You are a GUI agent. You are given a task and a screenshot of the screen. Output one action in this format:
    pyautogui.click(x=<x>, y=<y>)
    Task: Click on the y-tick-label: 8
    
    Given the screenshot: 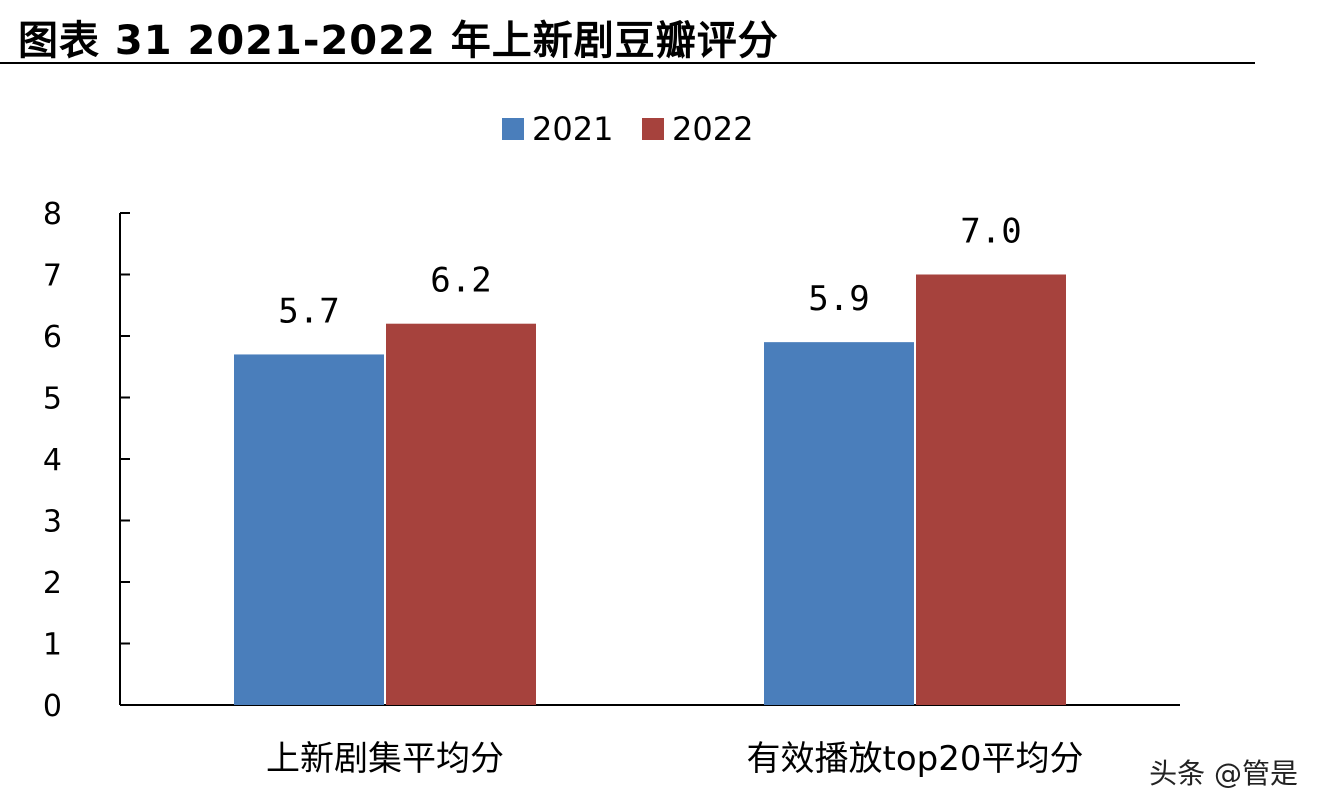 What is the action you would take?
    pyautogui.click(x=52, y=214)
    